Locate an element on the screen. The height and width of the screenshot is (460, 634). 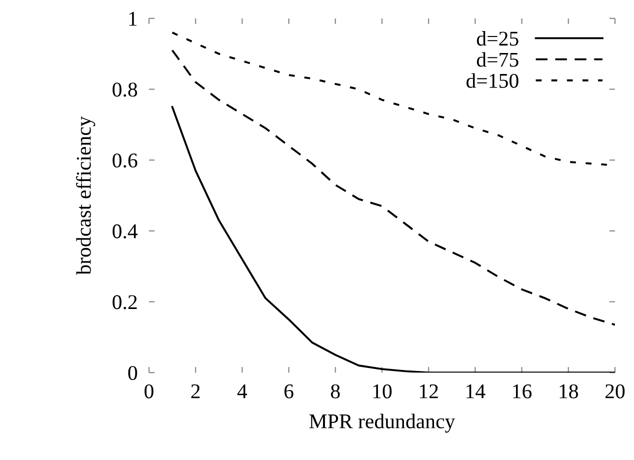
x-tick-label: 18 is located at coordinates (569, 391).